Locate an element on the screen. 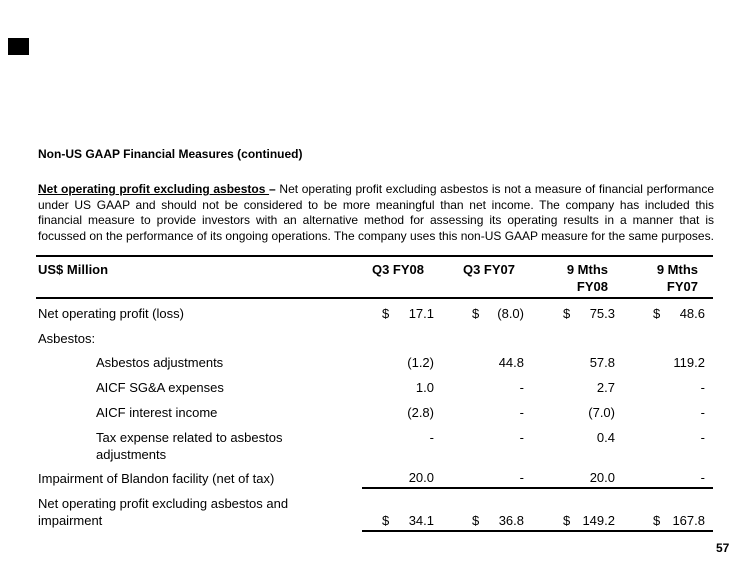 The image size is (750, 562). cell-value: $48.6 is located at coordinates (679, 313).